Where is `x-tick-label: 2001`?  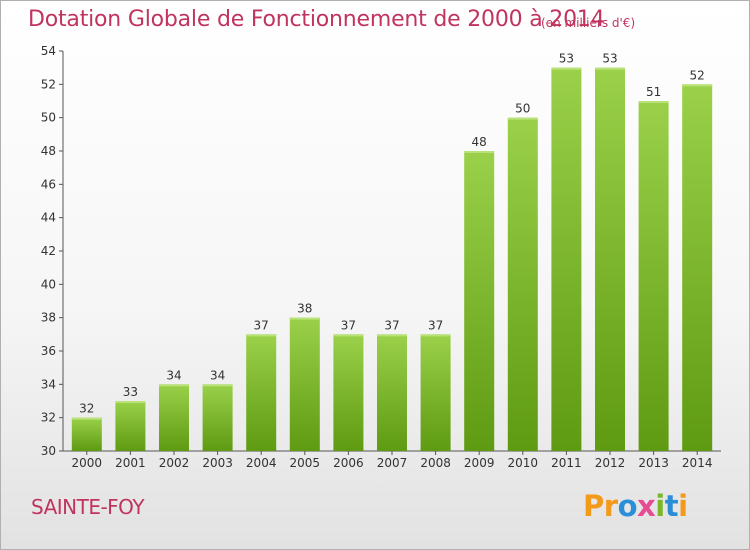
x-tick-label: 2001 is located at coordinates (130, 463).